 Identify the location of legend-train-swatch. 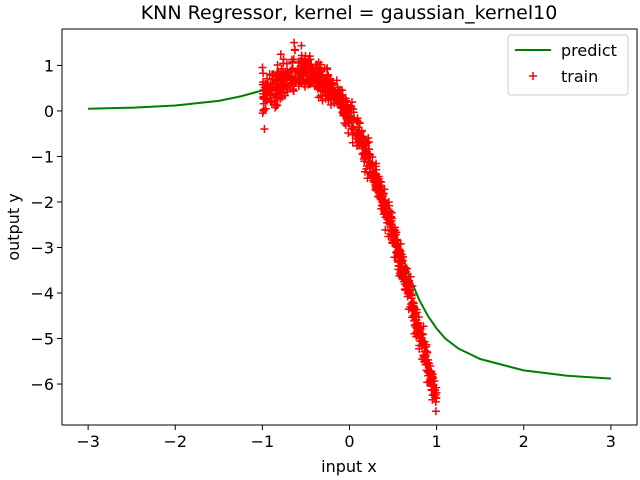
(533, 76).